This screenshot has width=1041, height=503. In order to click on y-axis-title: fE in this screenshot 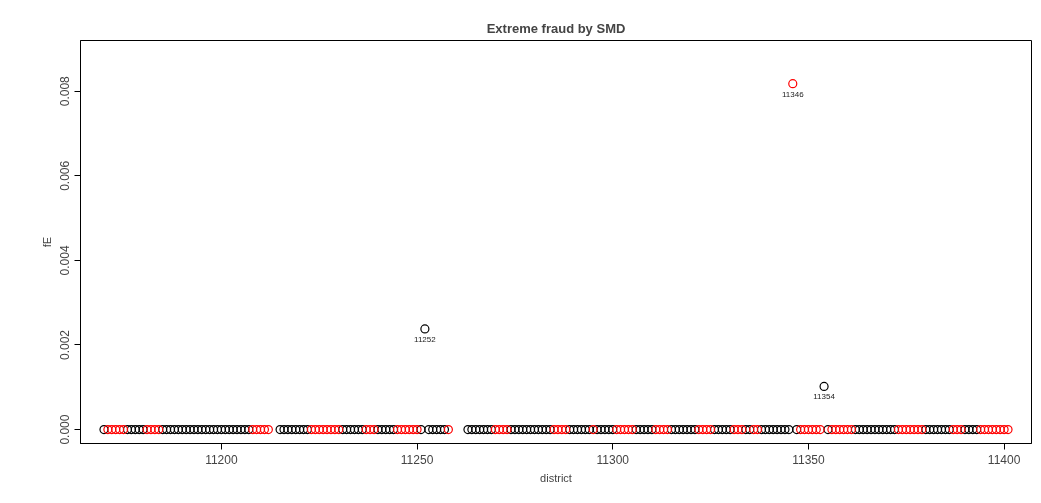, I will do `click(46, 242)`.